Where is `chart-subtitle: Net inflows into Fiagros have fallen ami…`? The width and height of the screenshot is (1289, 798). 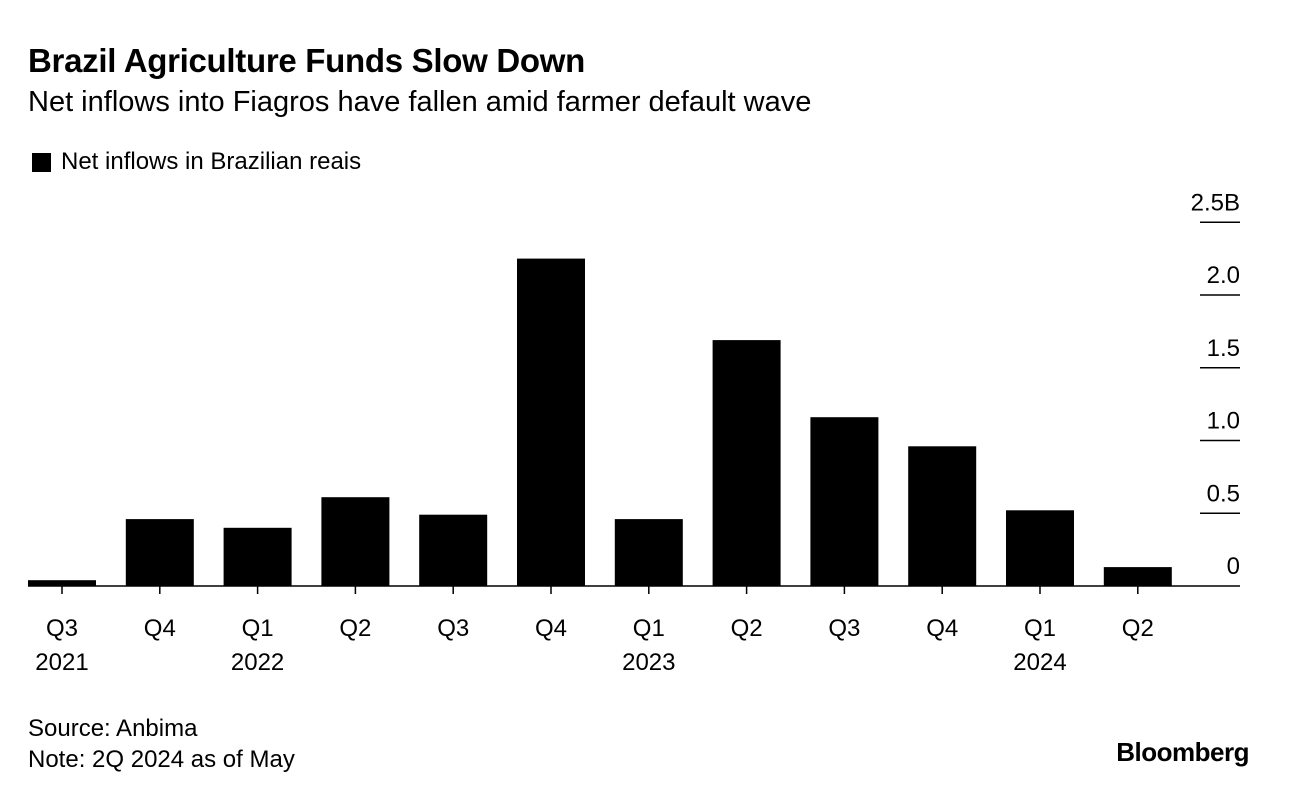
chart-subtitle: Net inflows into Fiagros have fallen ami… is located at coordinates (420, 102).